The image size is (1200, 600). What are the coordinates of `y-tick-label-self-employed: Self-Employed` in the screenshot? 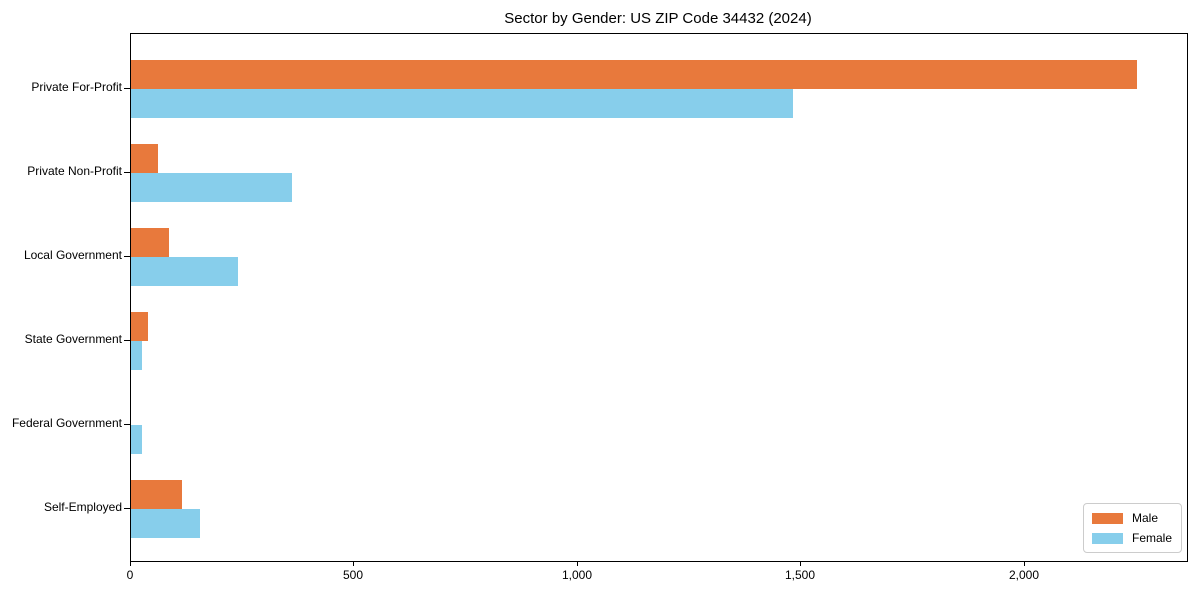 It's located at (82, 507).